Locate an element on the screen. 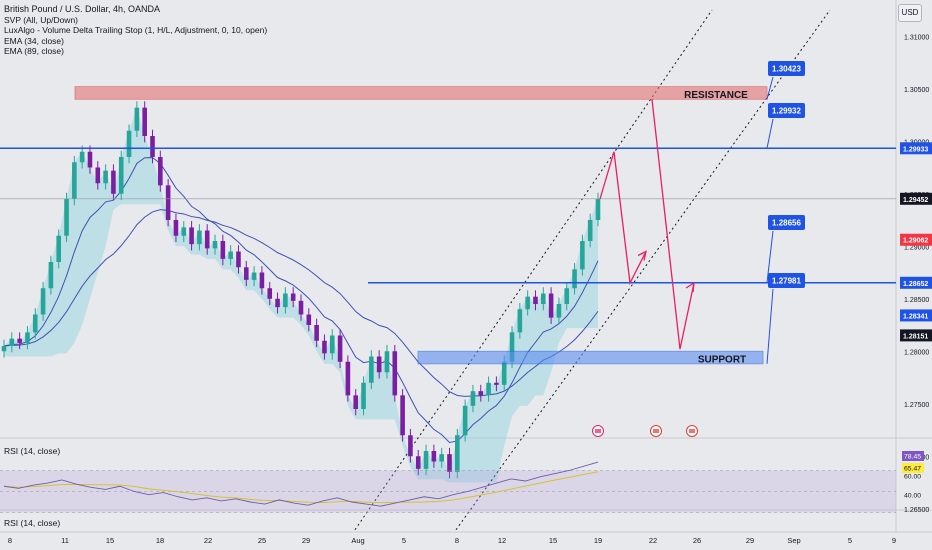  legend-line-svp: SVP (All, Up/Down) is located at coordinates (41, 19).